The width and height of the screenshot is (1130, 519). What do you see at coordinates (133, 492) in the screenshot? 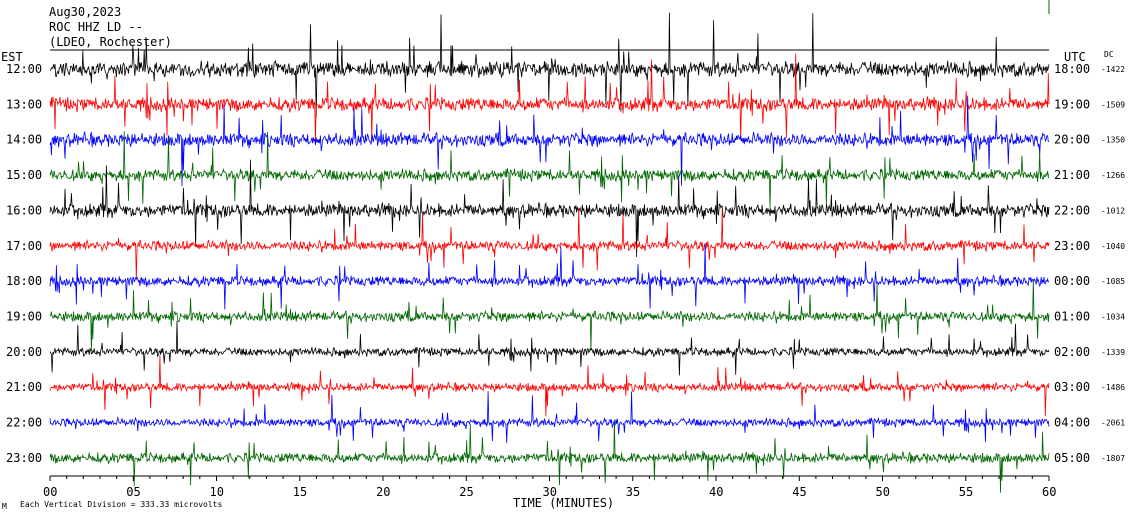
I see `x-tick-label-1: 05` at bounding box center [133, 492].